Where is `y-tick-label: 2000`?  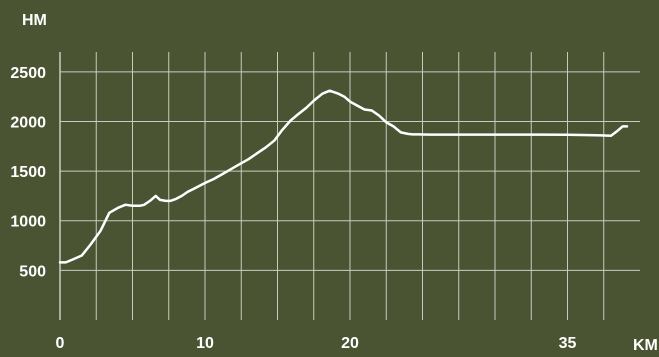 y-tick-label: 2000 is located at coordinates (28, 122).